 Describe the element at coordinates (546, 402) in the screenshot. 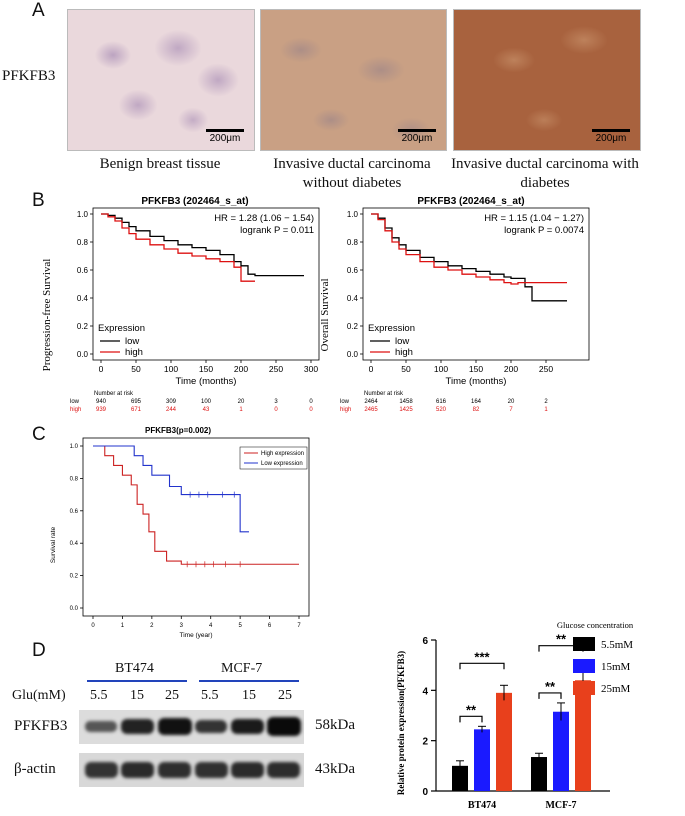

I see `risk-value-low: 2` at that location.